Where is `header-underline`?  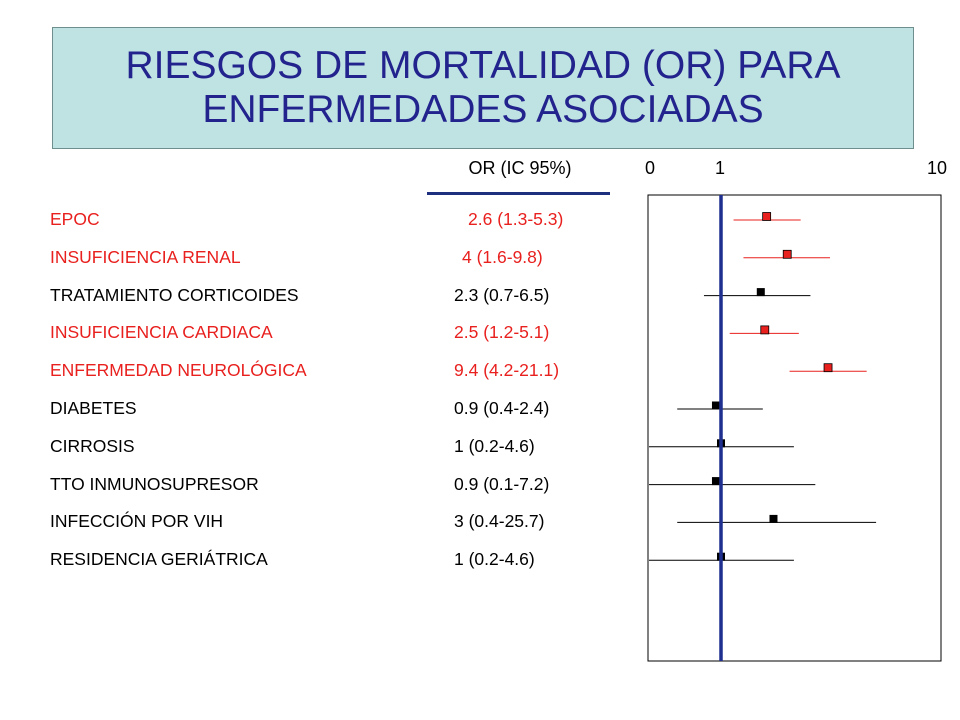
header-underline is located at coordinates (518, 193).